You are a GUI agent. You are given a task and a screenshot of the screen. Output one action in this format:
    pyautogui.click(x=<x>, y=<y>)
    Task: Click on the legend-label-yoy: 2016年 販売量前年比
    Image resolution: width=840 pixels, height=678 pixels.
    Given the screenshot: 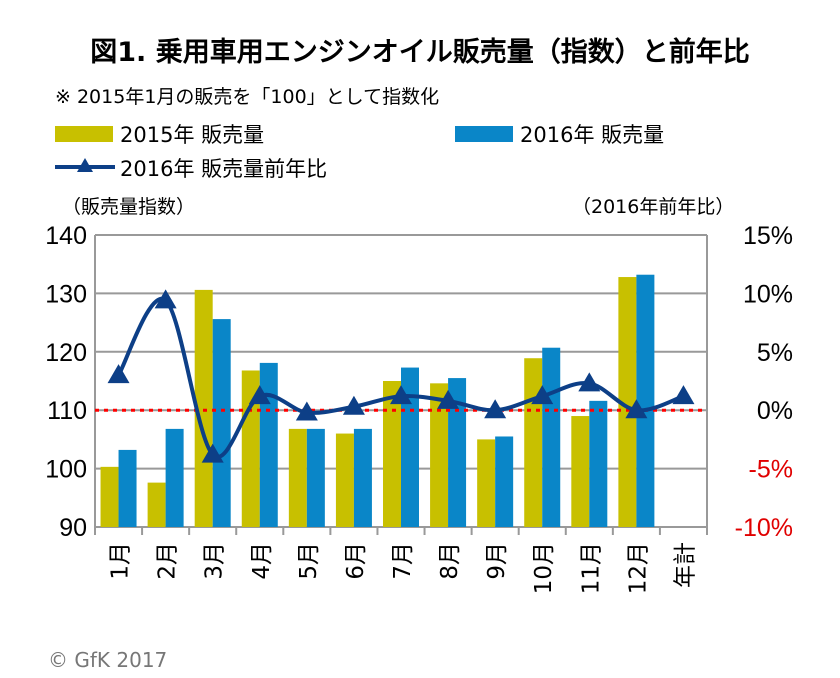 What is the action you would take?
    pyautogui.click(x=224, y=169)
    